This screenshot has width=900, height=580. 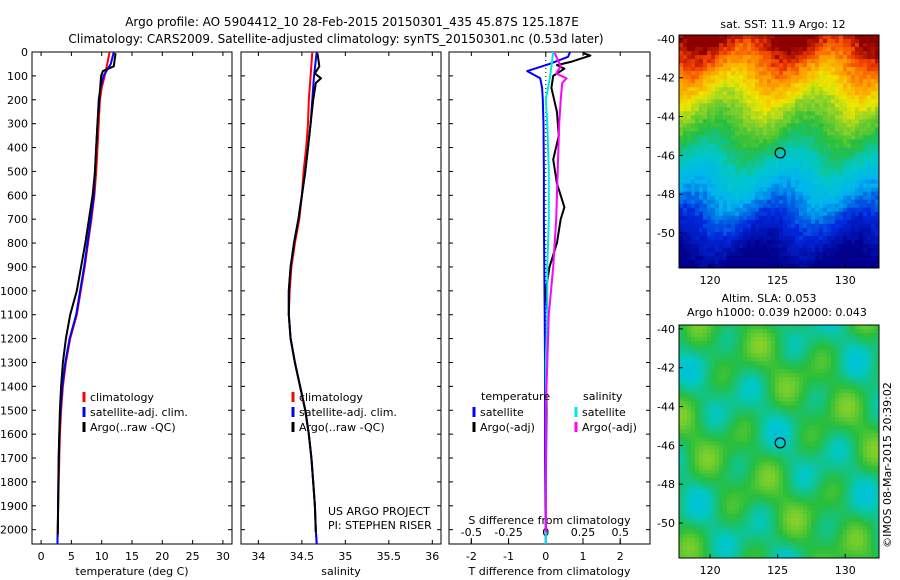 I want to click on map-lat-label: -44, so click(x=666, y=117).